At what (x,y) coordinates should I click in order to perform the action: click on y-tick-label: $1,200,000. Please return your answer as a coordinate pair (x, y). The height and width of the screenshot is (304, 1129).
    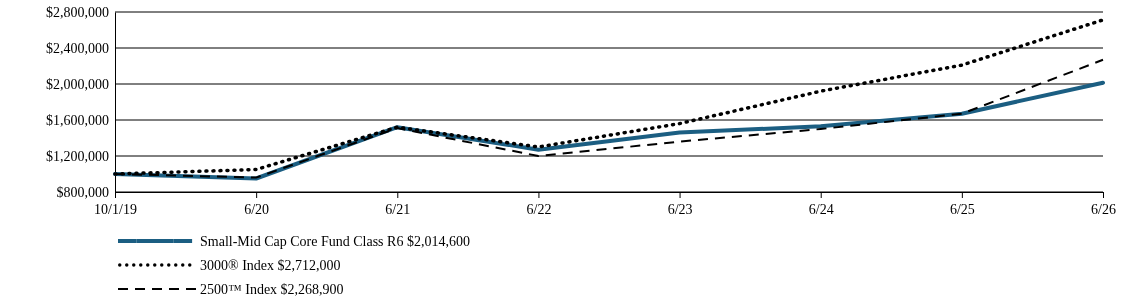
    Looking at the image, I should click on (77, 156).